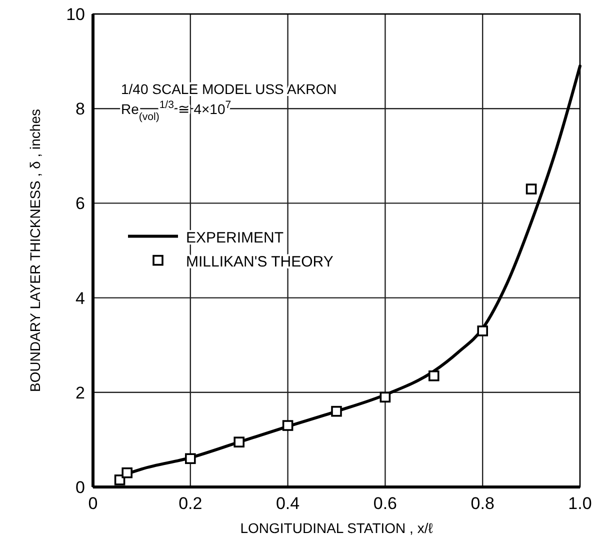  Describe the element at coordinates (580, 503) in the screenshot. I see `x-tick-label: 1.0` at that location.